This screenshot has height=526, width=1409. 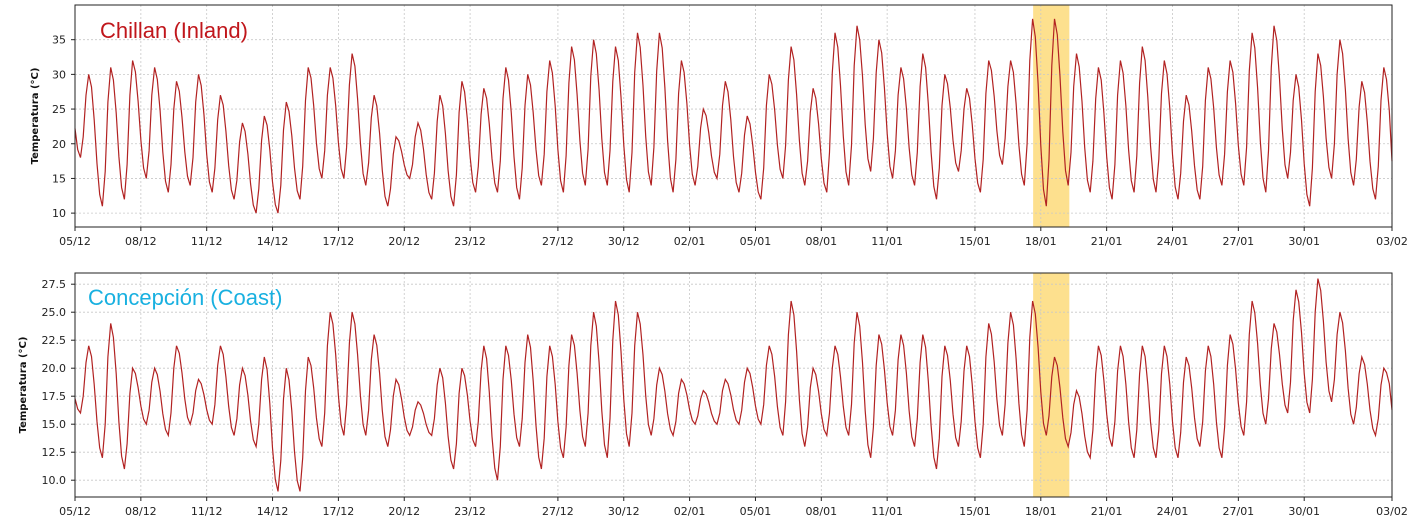 What do you see at coordinates (59, 144) in the screenshot?
I see `y-tick-label: 20` at bounding box center [59, 144].